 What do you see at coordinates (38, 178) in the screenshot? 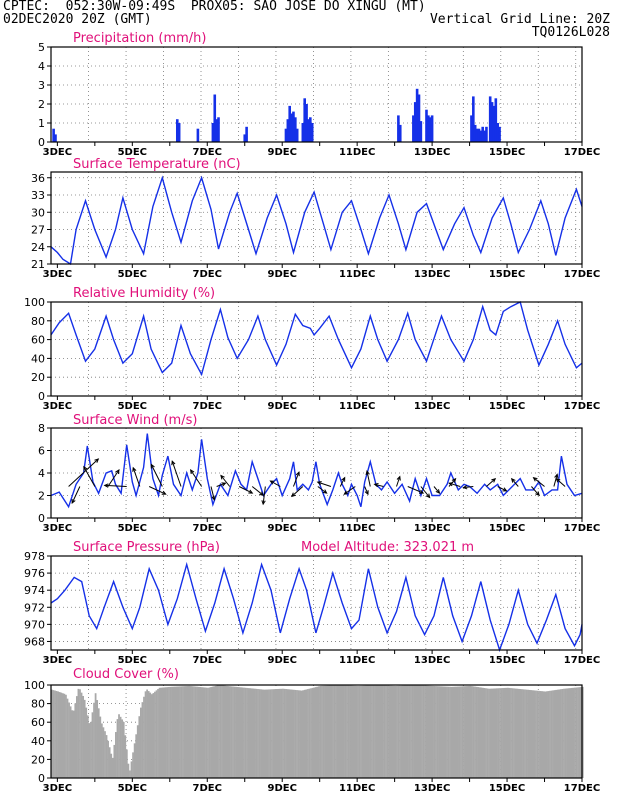
I see `y-tick-label: 36` at bounding box center [38, 178].